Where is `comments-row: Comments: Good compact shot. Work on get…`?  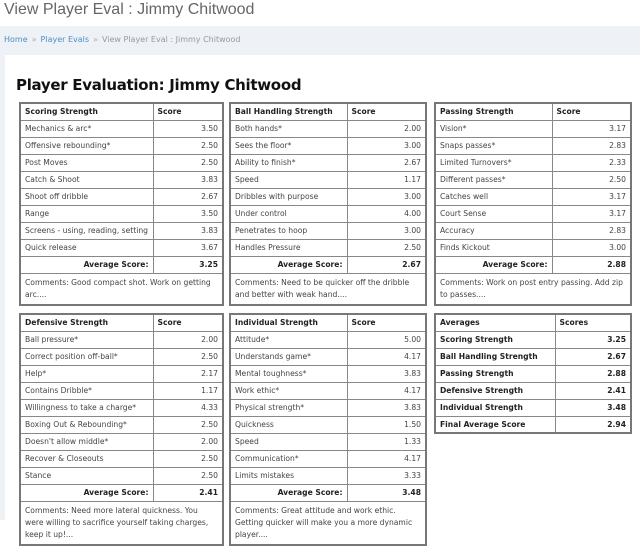
comments-row: Comments: Good compact shot. Work on get… is located at coordinates (121, 288).